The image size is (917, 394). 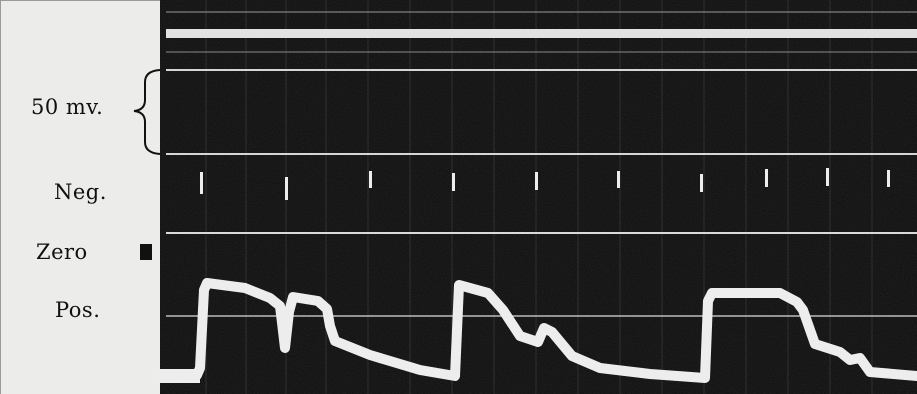 What do you see at coordinates (78, 310) in the screenshot?
I see `pos-label: Pos.` at bounding box center [78, 310].